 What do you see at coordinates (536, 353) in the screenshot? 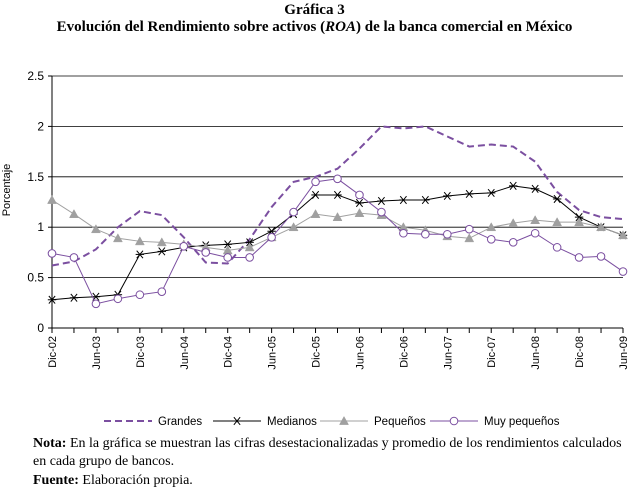
I see `x-tick-label: Jun-08` at bounding box center [536, 353].